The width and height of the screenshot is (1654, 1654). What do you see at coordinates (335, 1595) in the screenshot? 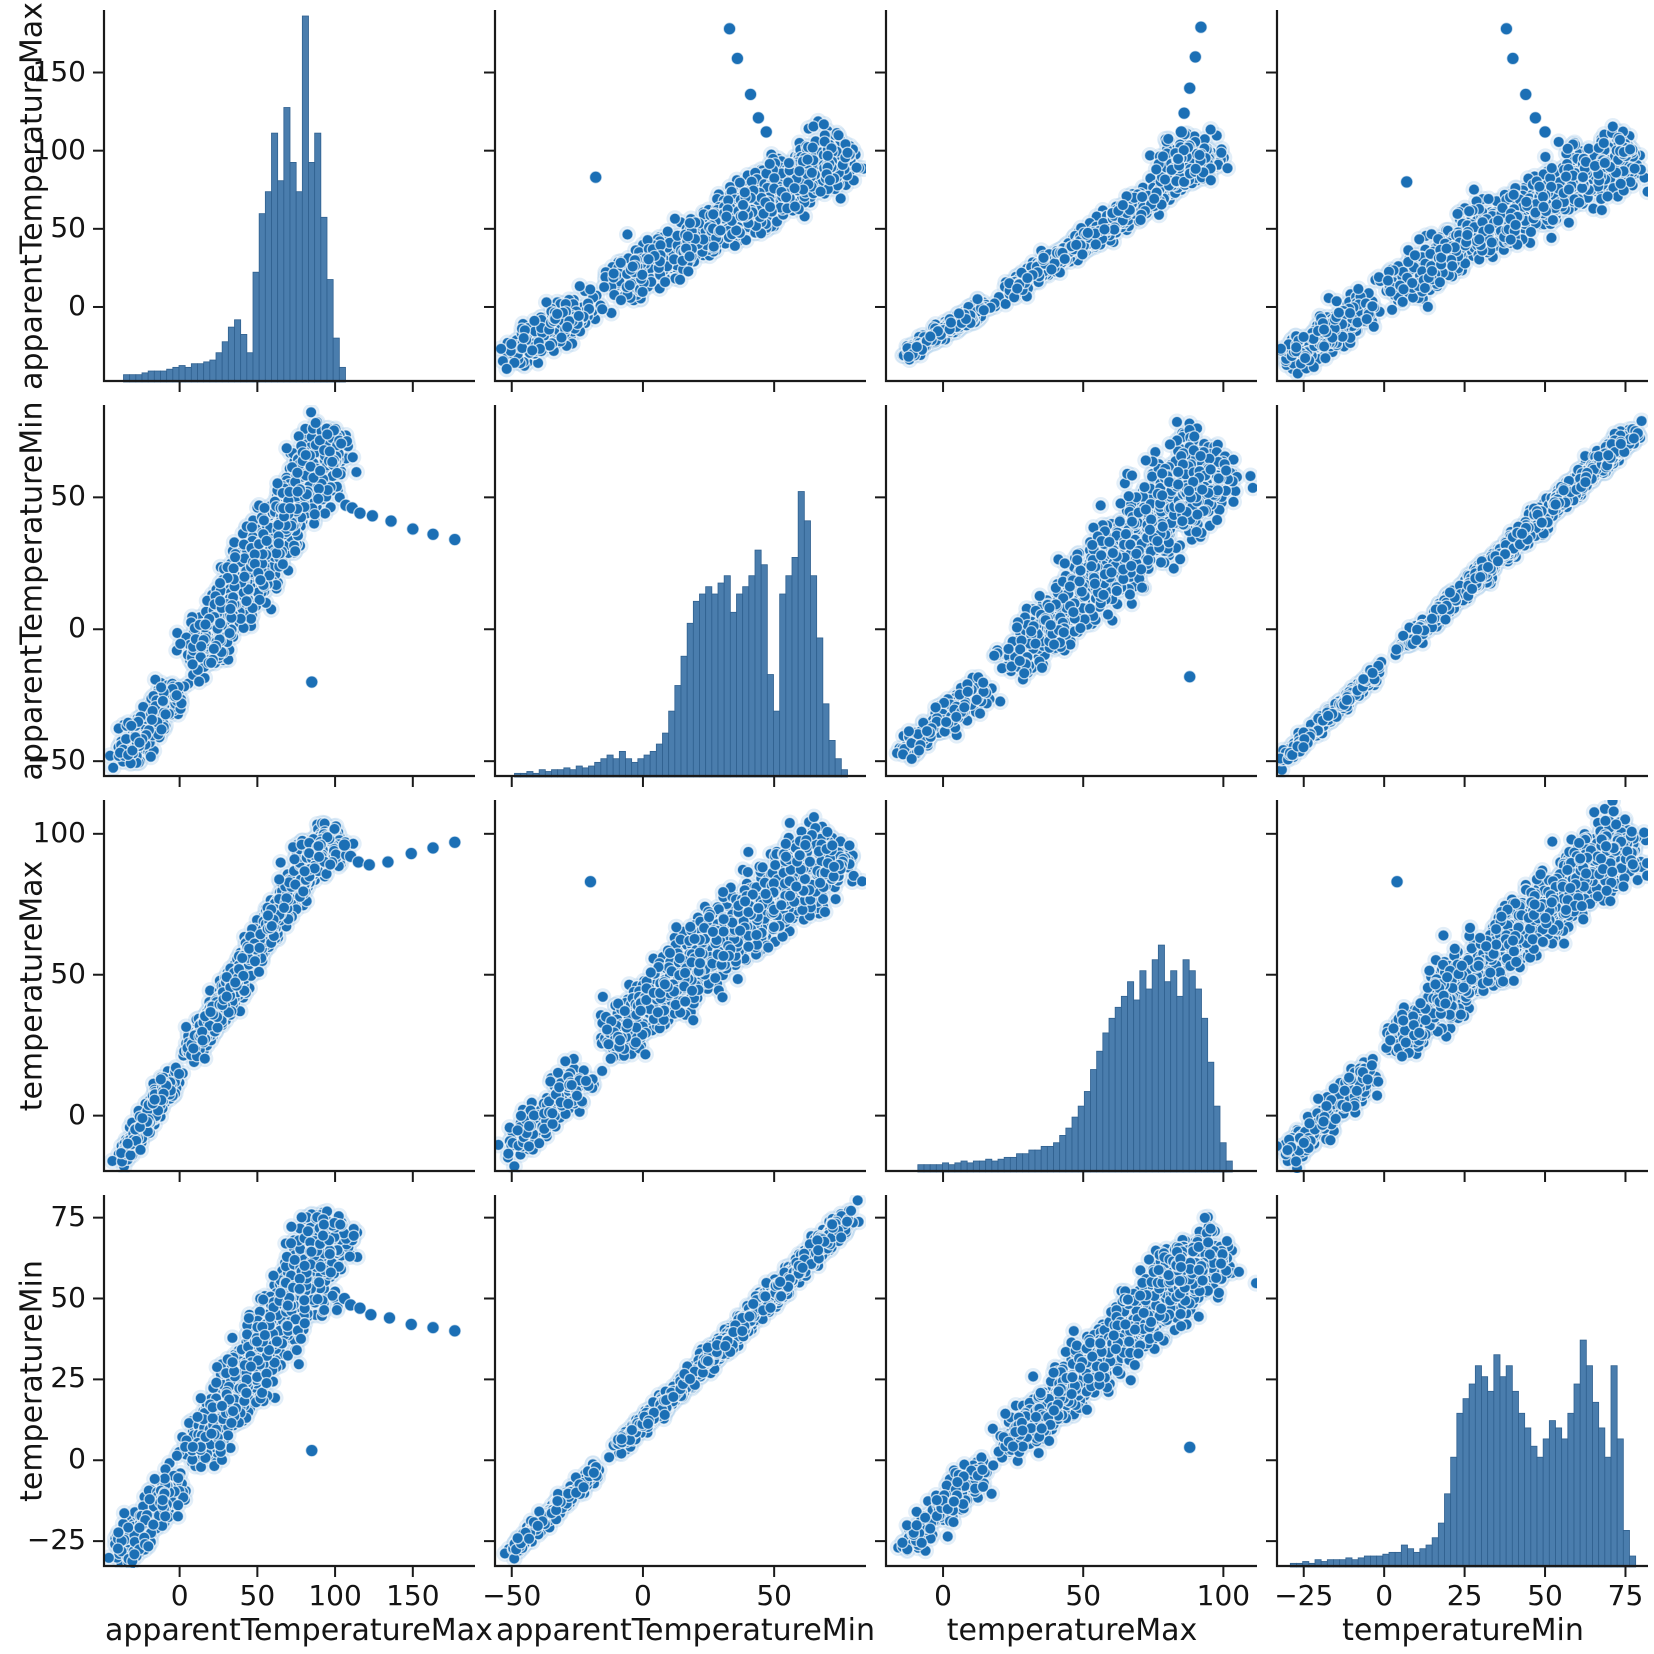
I see `x-tick-label-apparentTemperatureMax-100: 100` at bounding box center [335, 1595].